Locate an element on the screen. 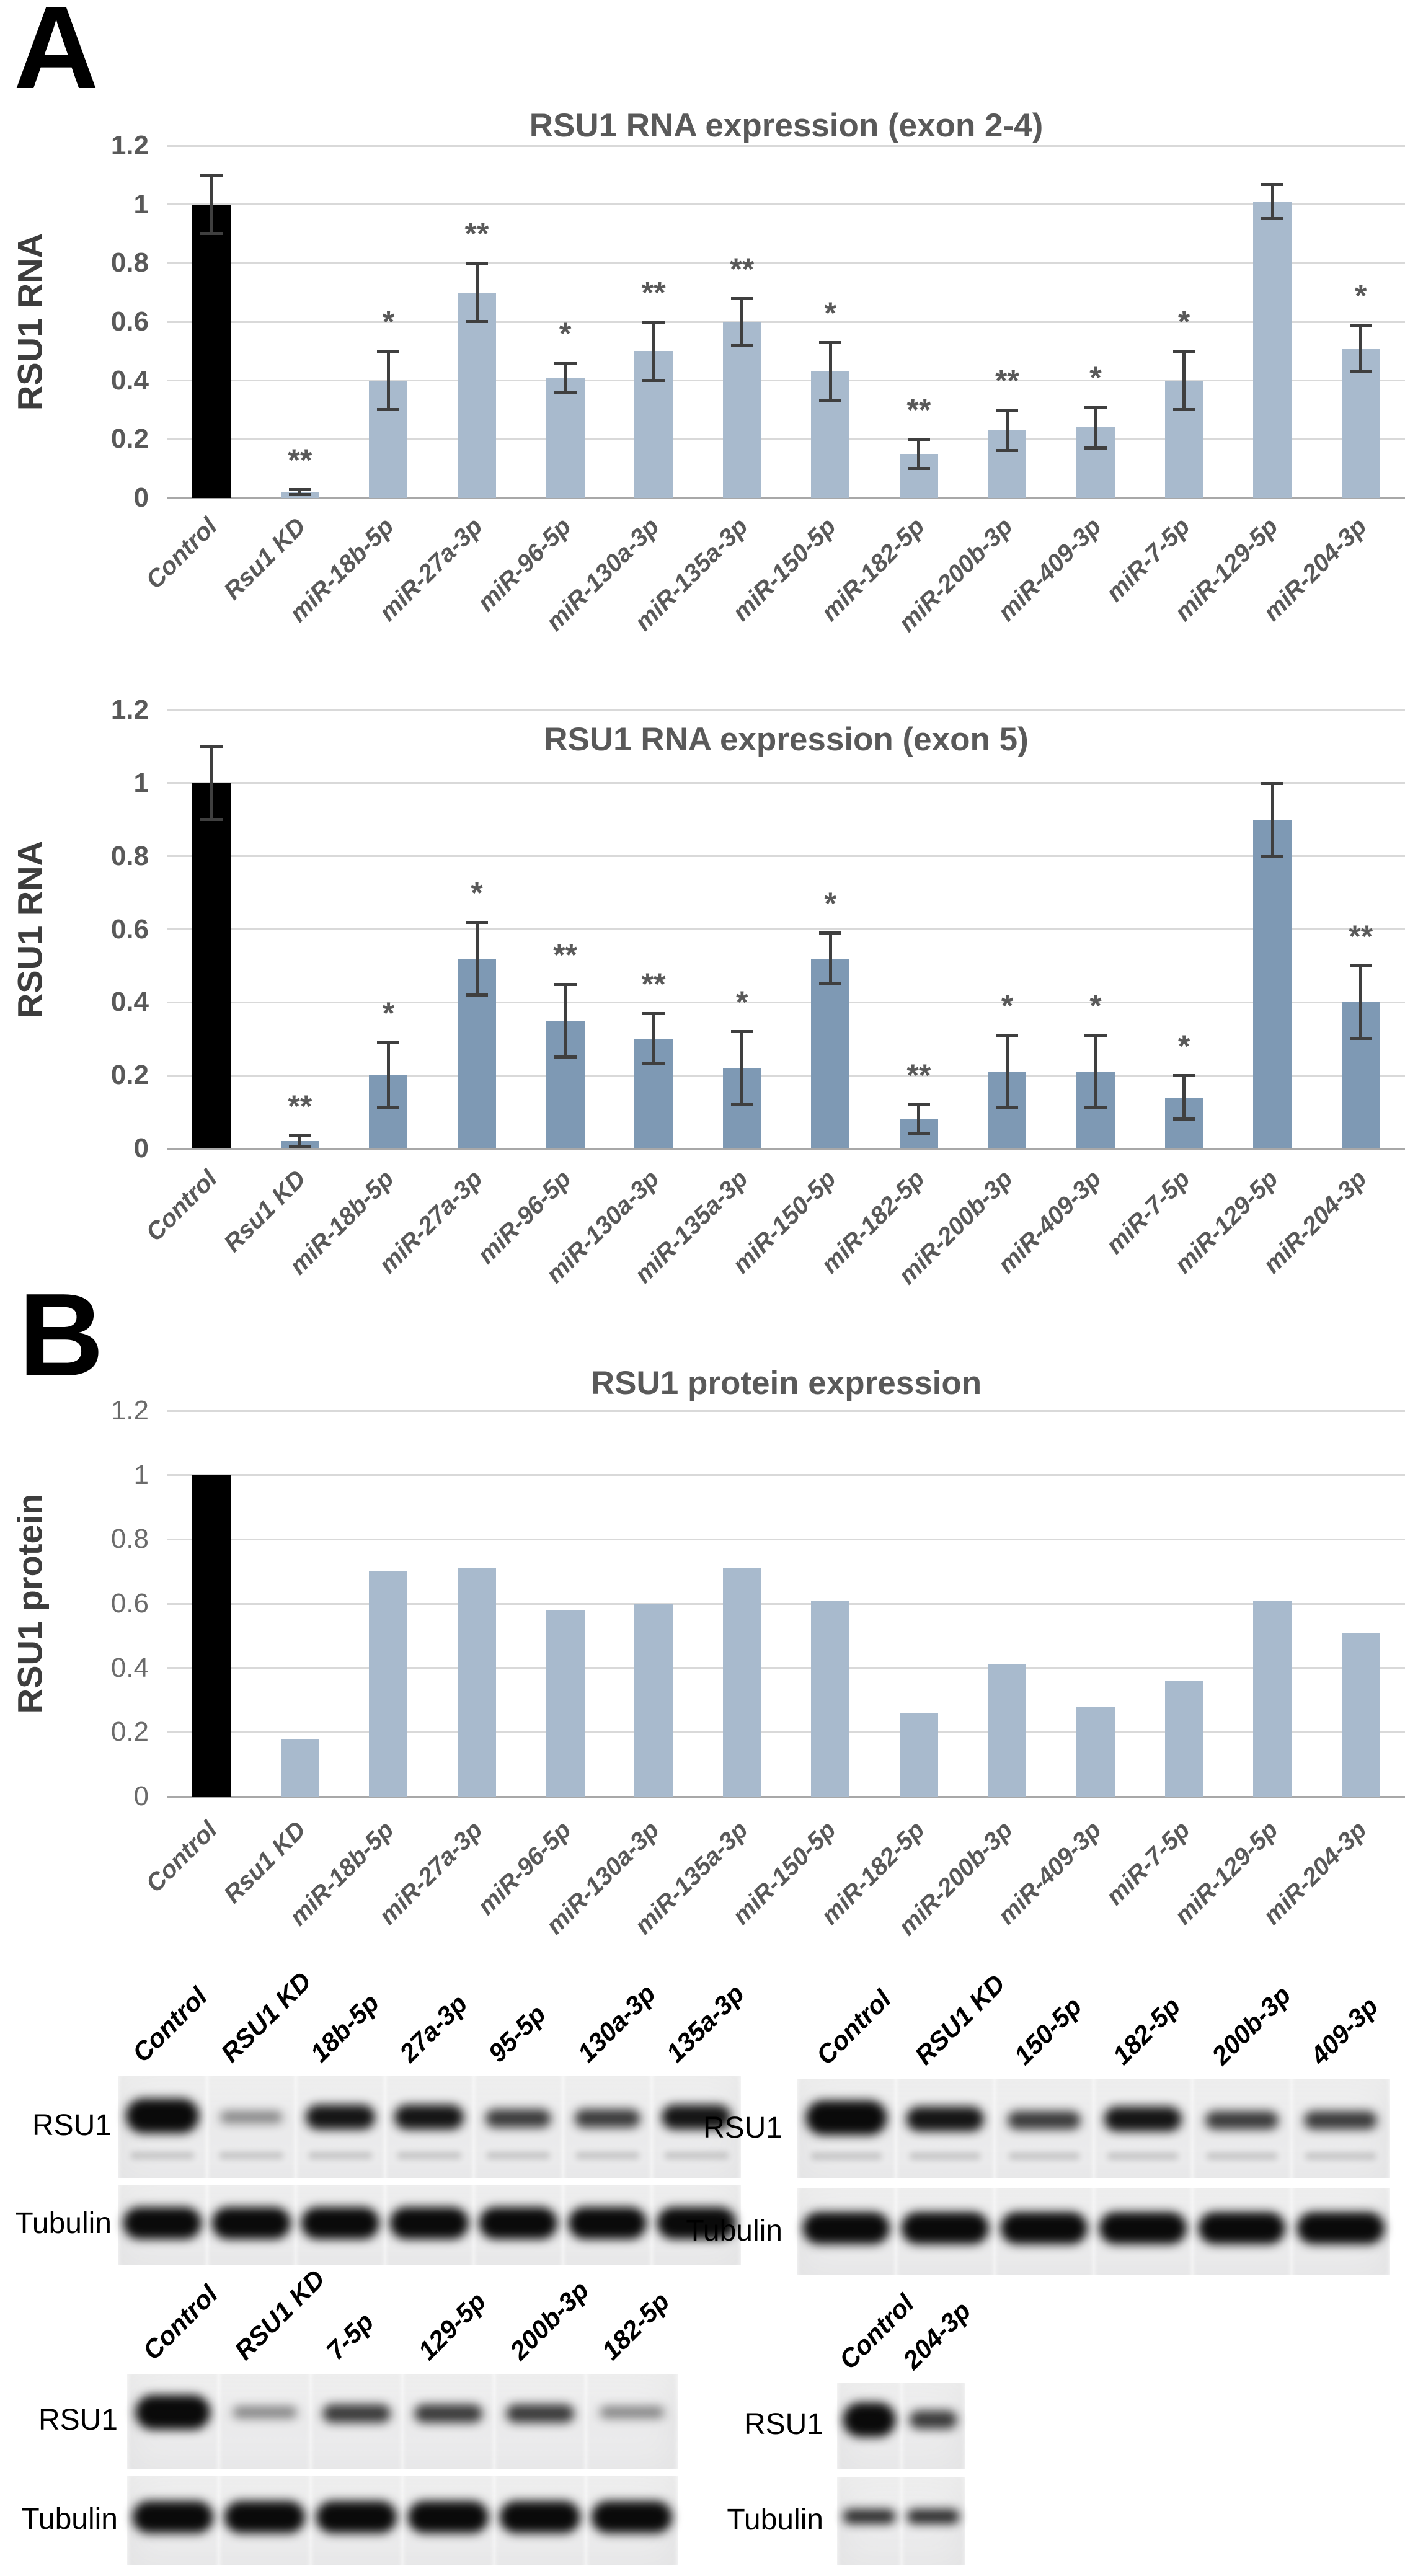  blot-lane-RSU1 KD is located at coordinates (265, 2421).